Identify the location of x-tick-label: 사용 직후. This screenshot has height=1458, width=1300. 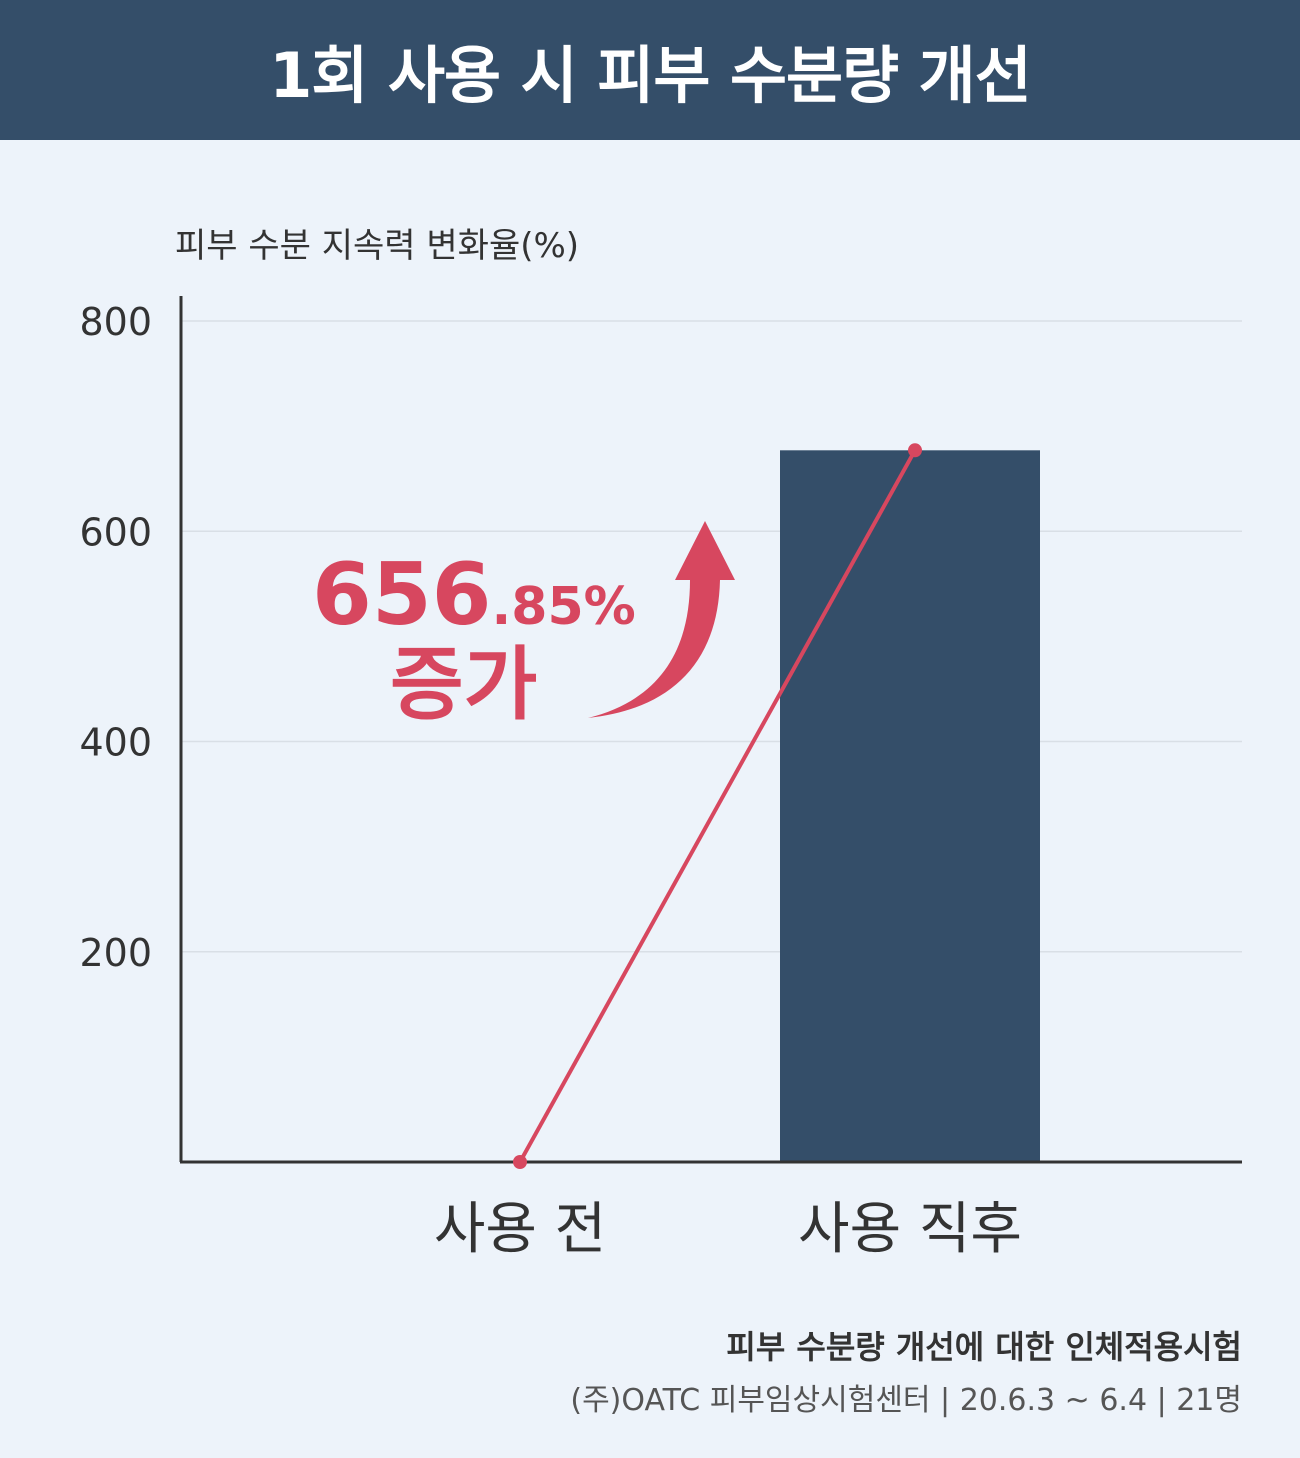
(910, 1229).